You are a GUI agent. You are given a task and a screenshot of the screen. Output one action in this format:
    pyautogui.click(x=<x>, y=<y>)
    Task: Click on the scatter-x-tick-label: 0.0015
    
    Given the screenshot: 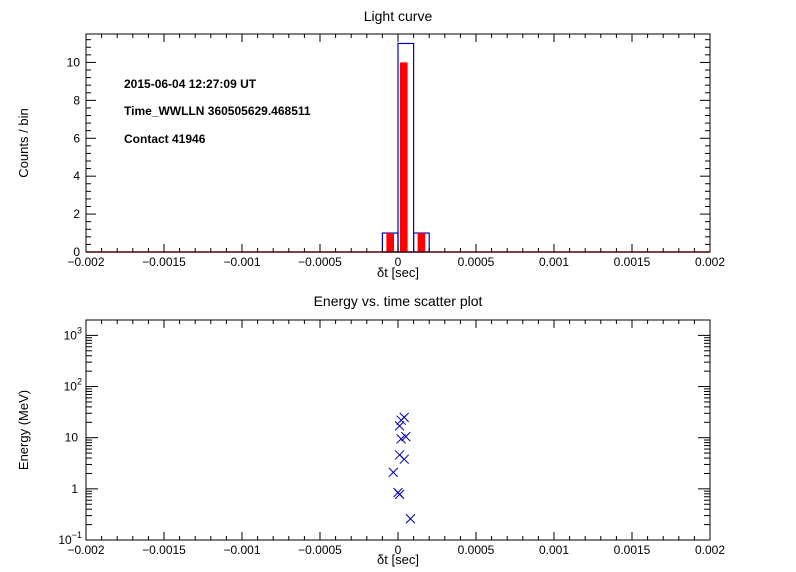 What is the action you would take?
    pyautogui.click(x=632, y=550)
    